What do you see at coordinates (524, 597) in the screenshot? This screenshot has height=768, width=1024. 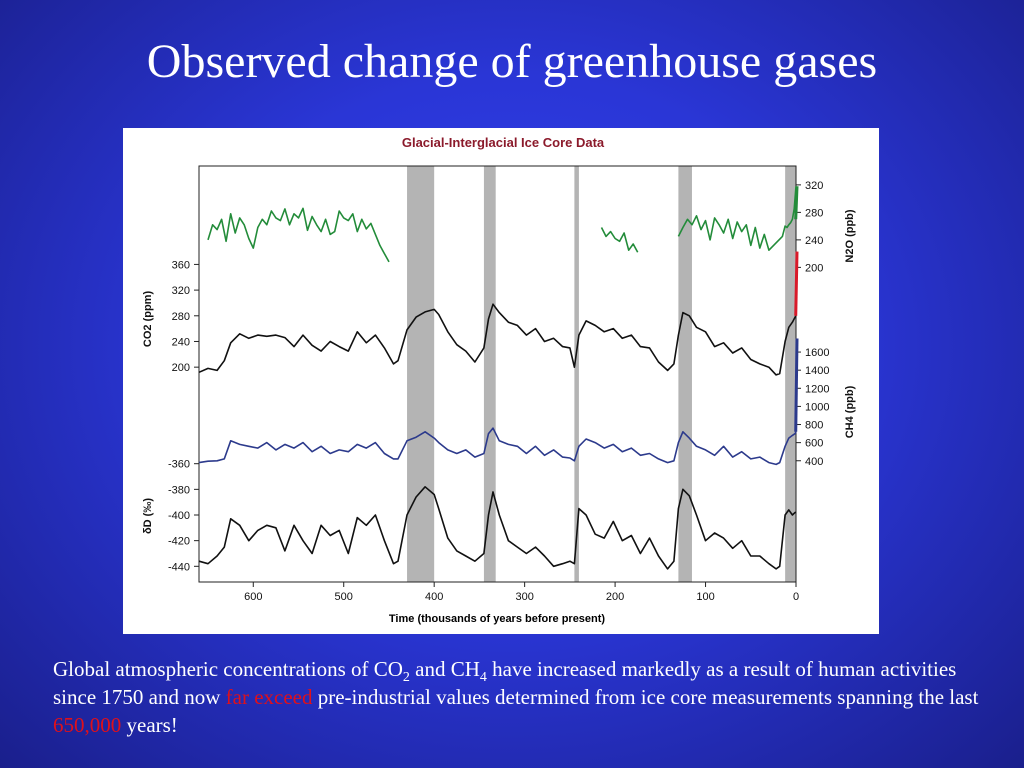 I see `x-tick-label-300: 300` at bounding box center [524, 597].